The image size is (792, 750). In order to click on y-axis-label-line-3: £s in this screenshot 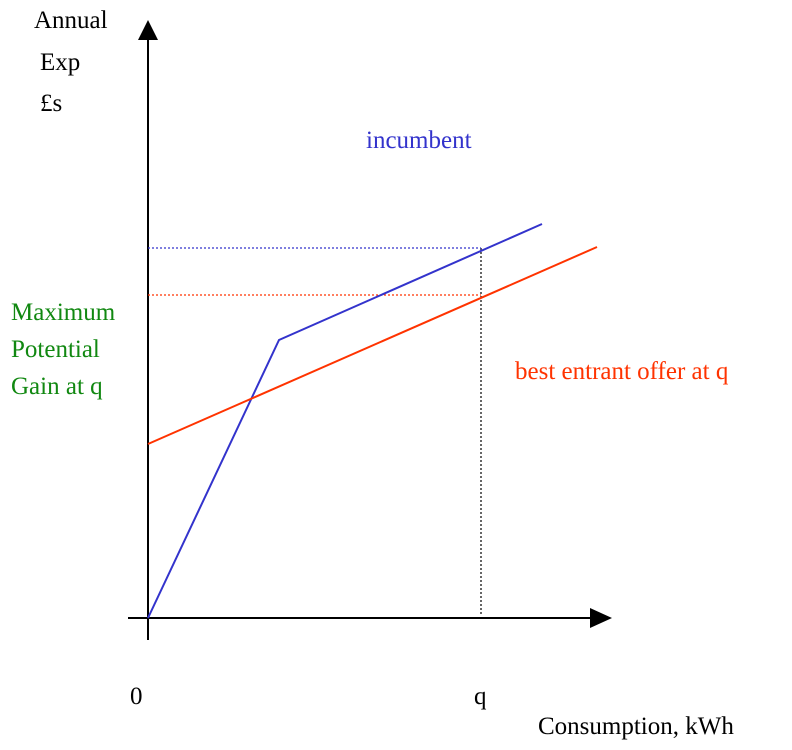, I will do `click(51, 103)`.